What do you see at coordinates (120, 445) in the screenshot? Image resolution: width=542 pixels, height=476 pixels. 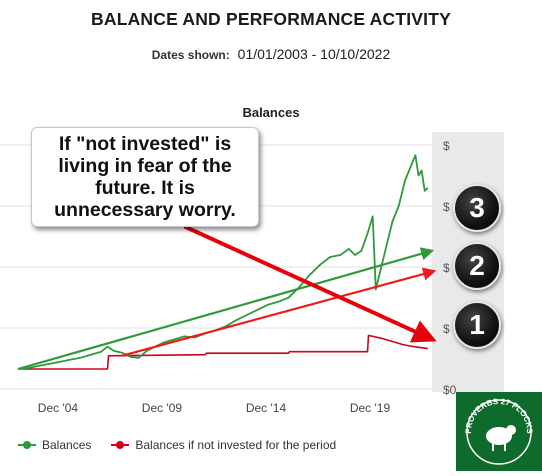 I see `legend-swatch-not-invested` at bounding box center [120, 445].